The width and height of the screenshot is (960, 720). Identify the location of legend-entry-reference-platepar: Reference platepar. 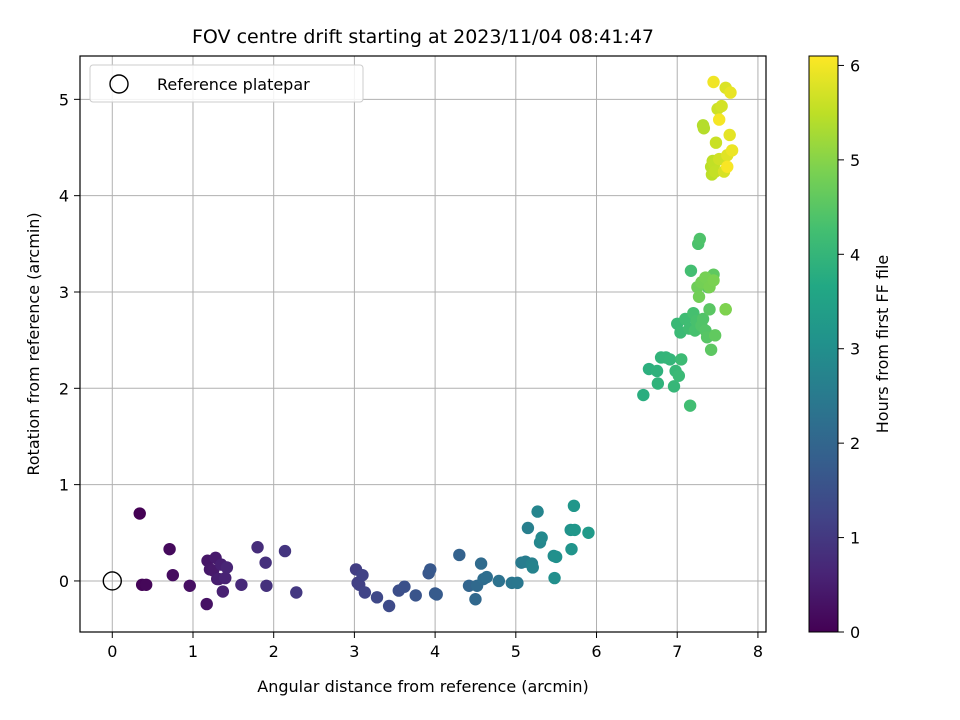
(233, 84).